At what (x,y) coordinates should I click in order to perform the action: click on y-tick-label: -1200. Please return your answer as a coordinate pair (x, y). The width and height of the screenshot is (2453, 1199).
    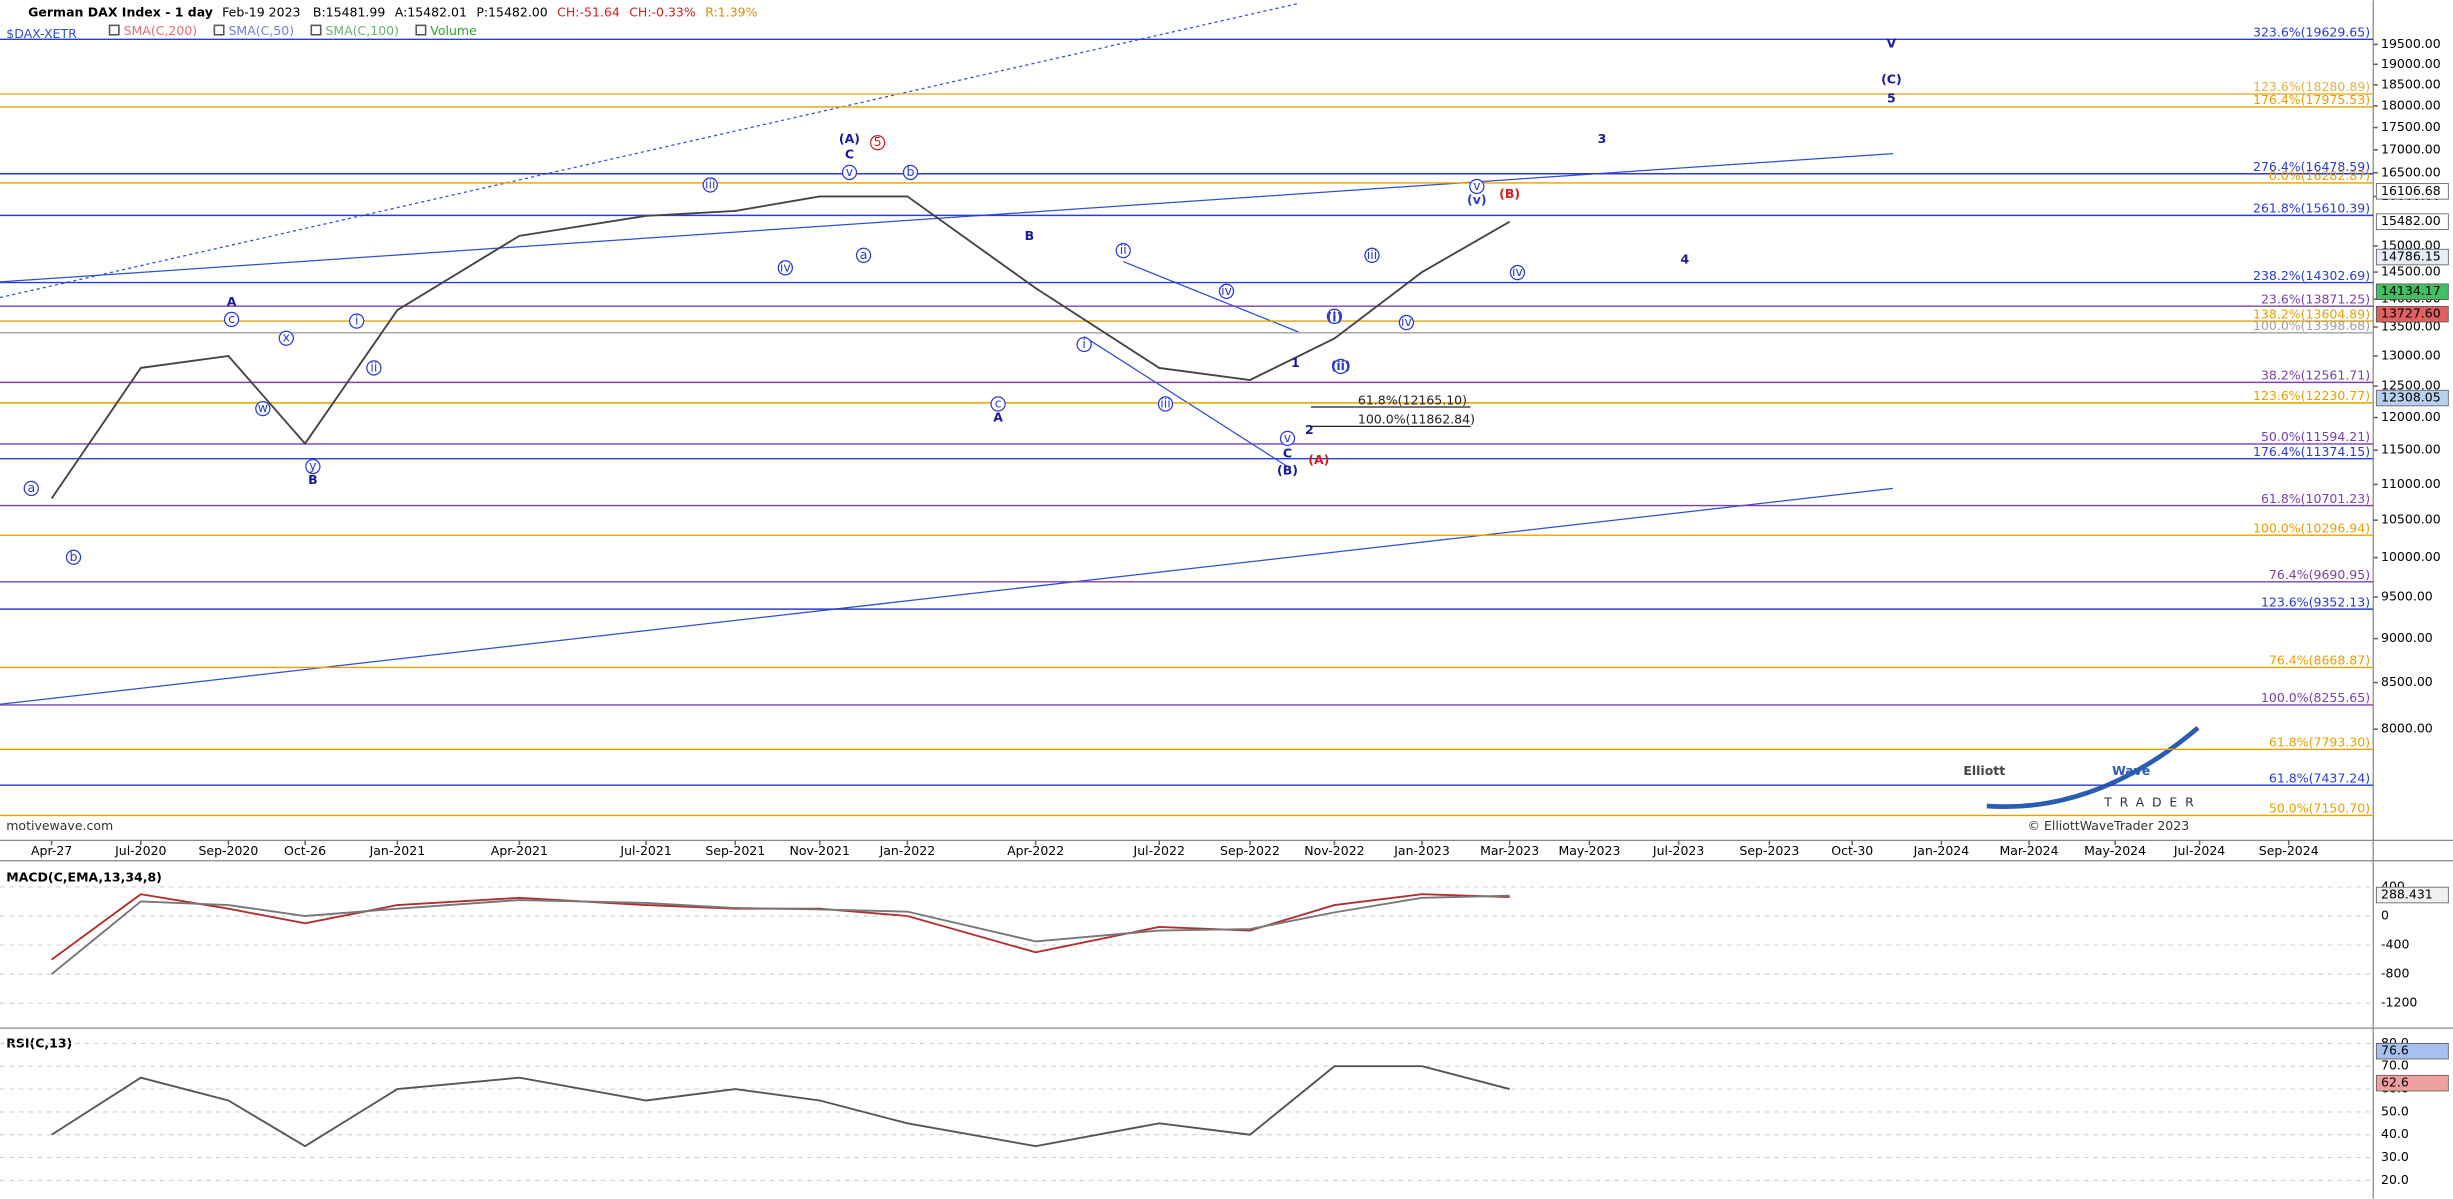
    Looking at the image, I should click on (2399, 1002).